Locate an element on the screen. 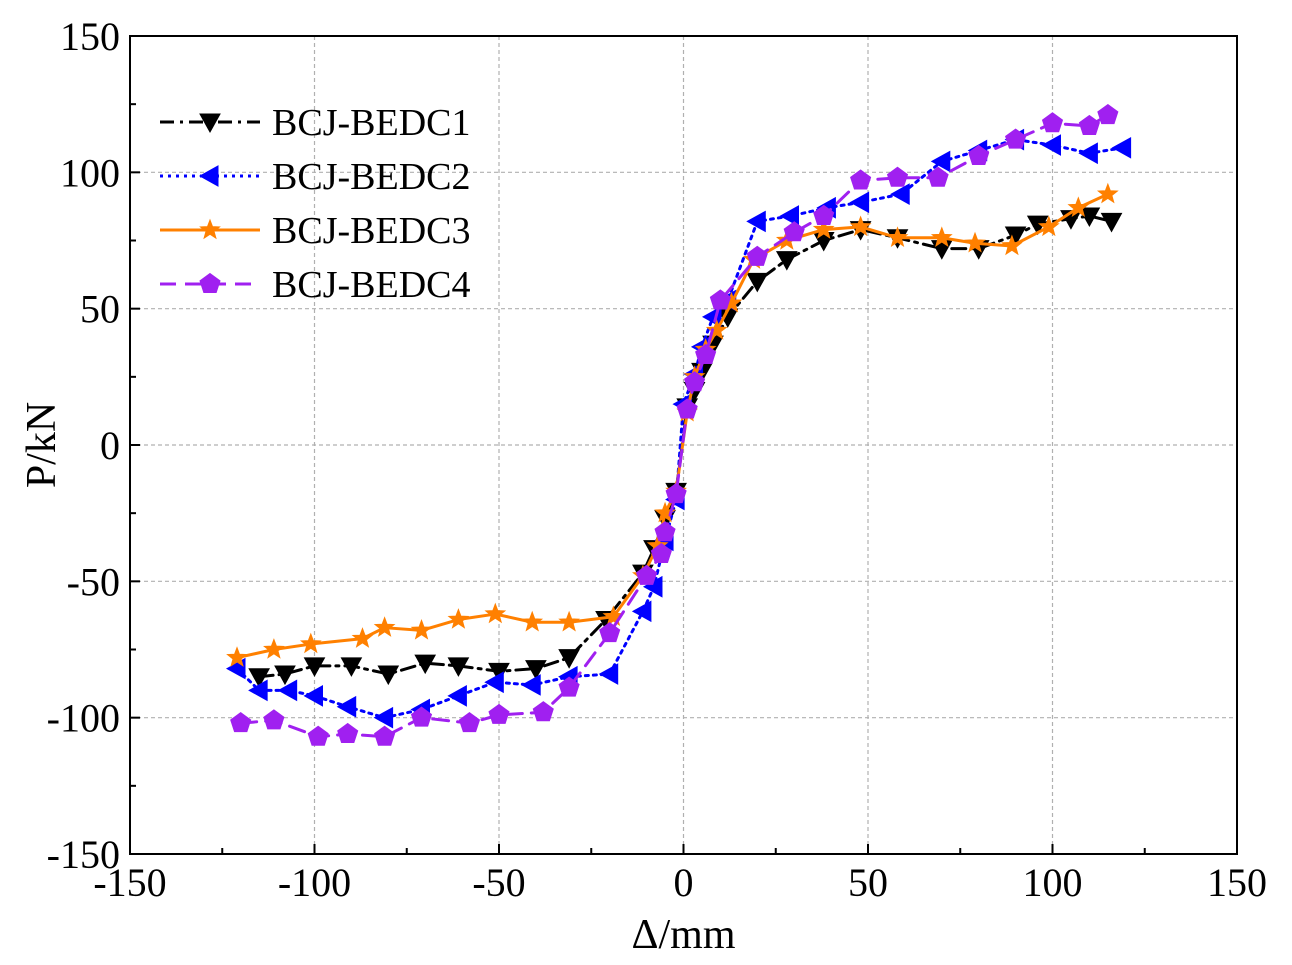 This screenshot has width=1292, height=965. x-tick-label: -50 is located at coordinates (498, 882).